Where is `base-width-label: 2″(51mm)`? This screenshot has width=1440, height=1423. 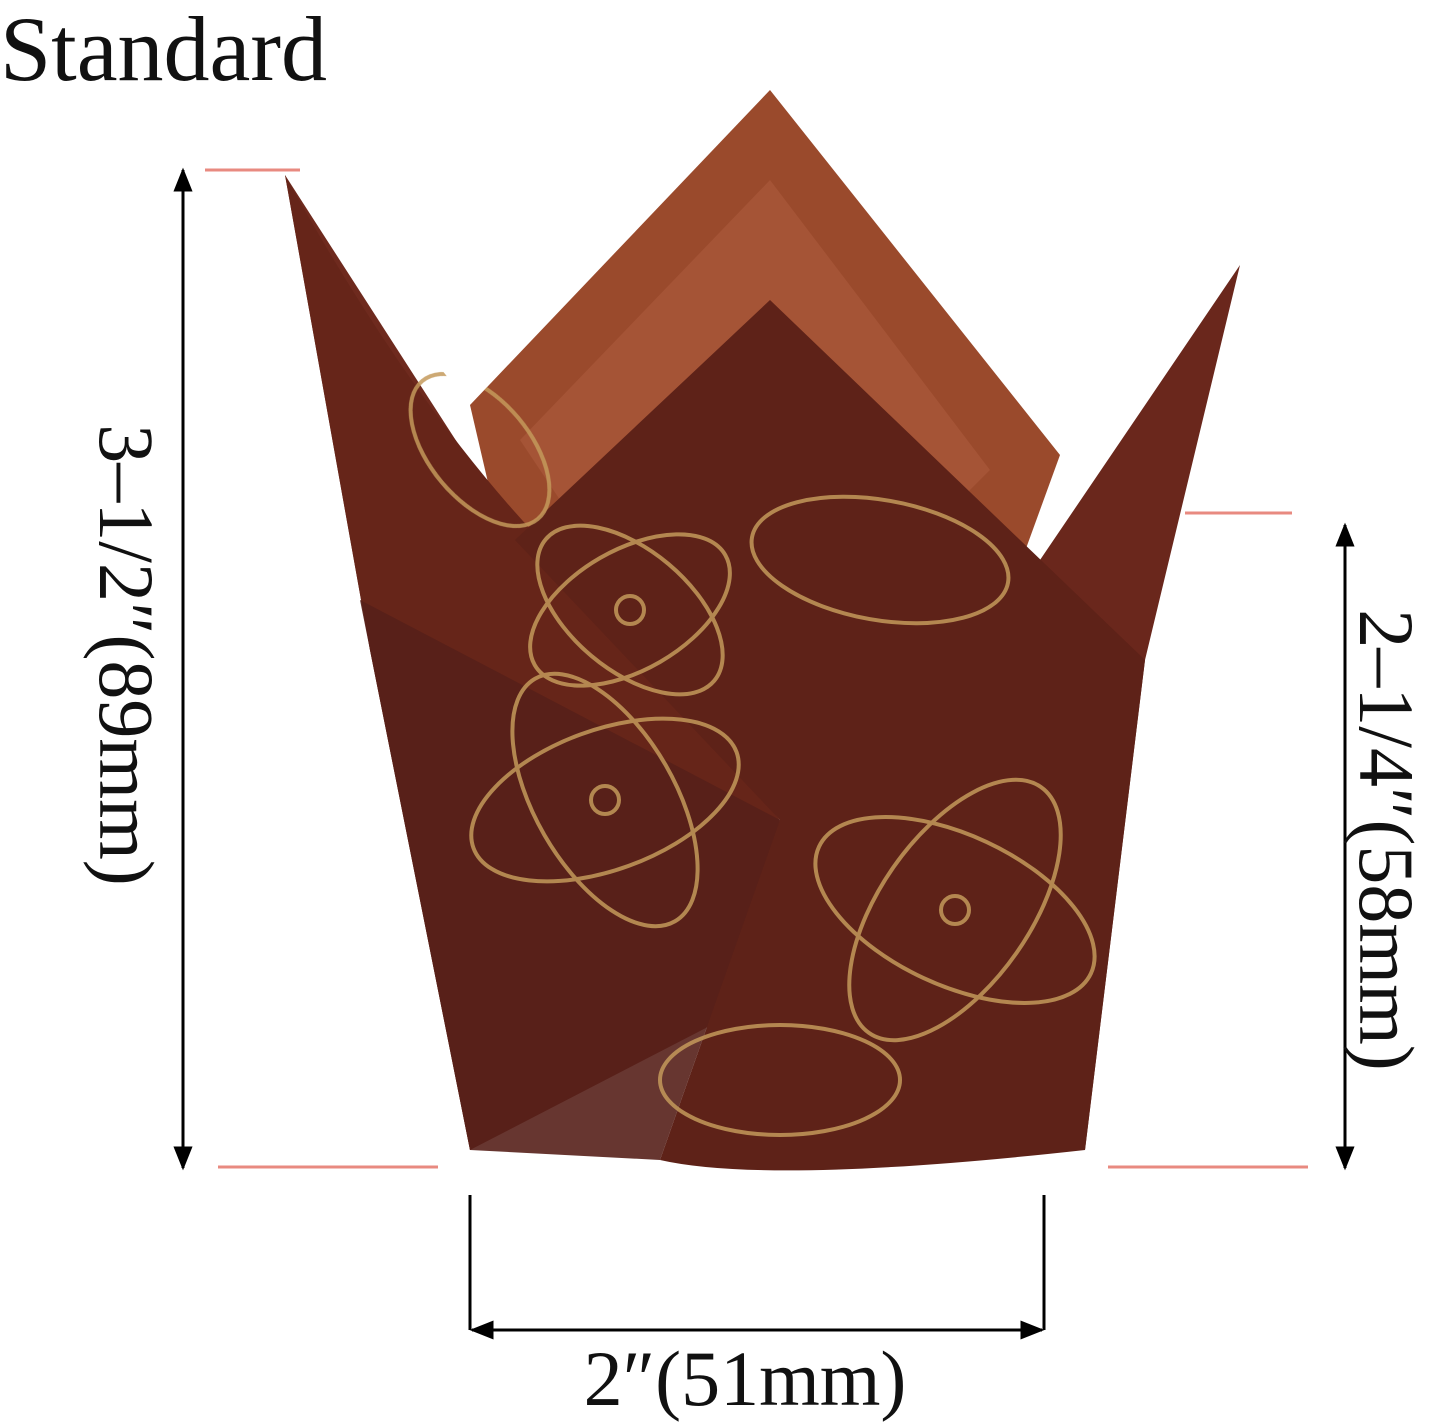
base-width-label: 2″(51mm) is located at coordinates (745, 1378).